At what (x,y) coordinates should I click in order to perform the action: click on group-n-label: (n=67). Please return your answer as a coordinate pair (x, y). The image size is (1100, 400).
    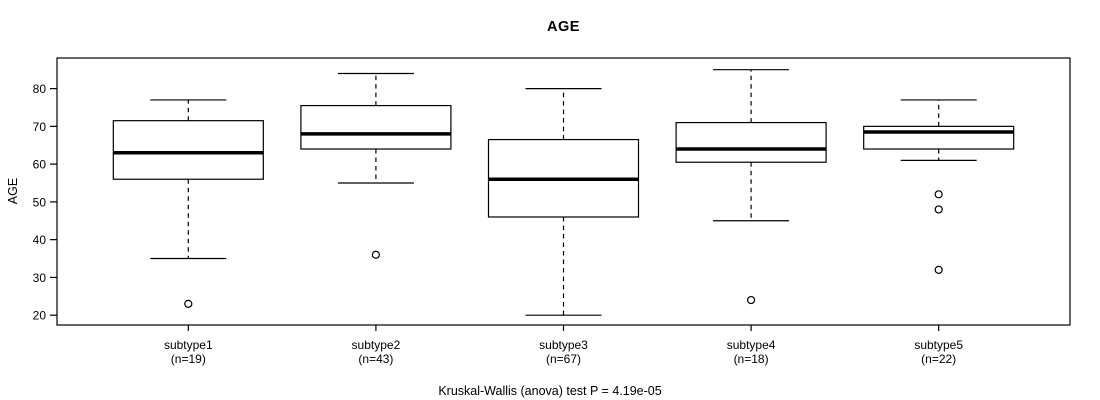
    Looking at the image, I should click on (563, 359).